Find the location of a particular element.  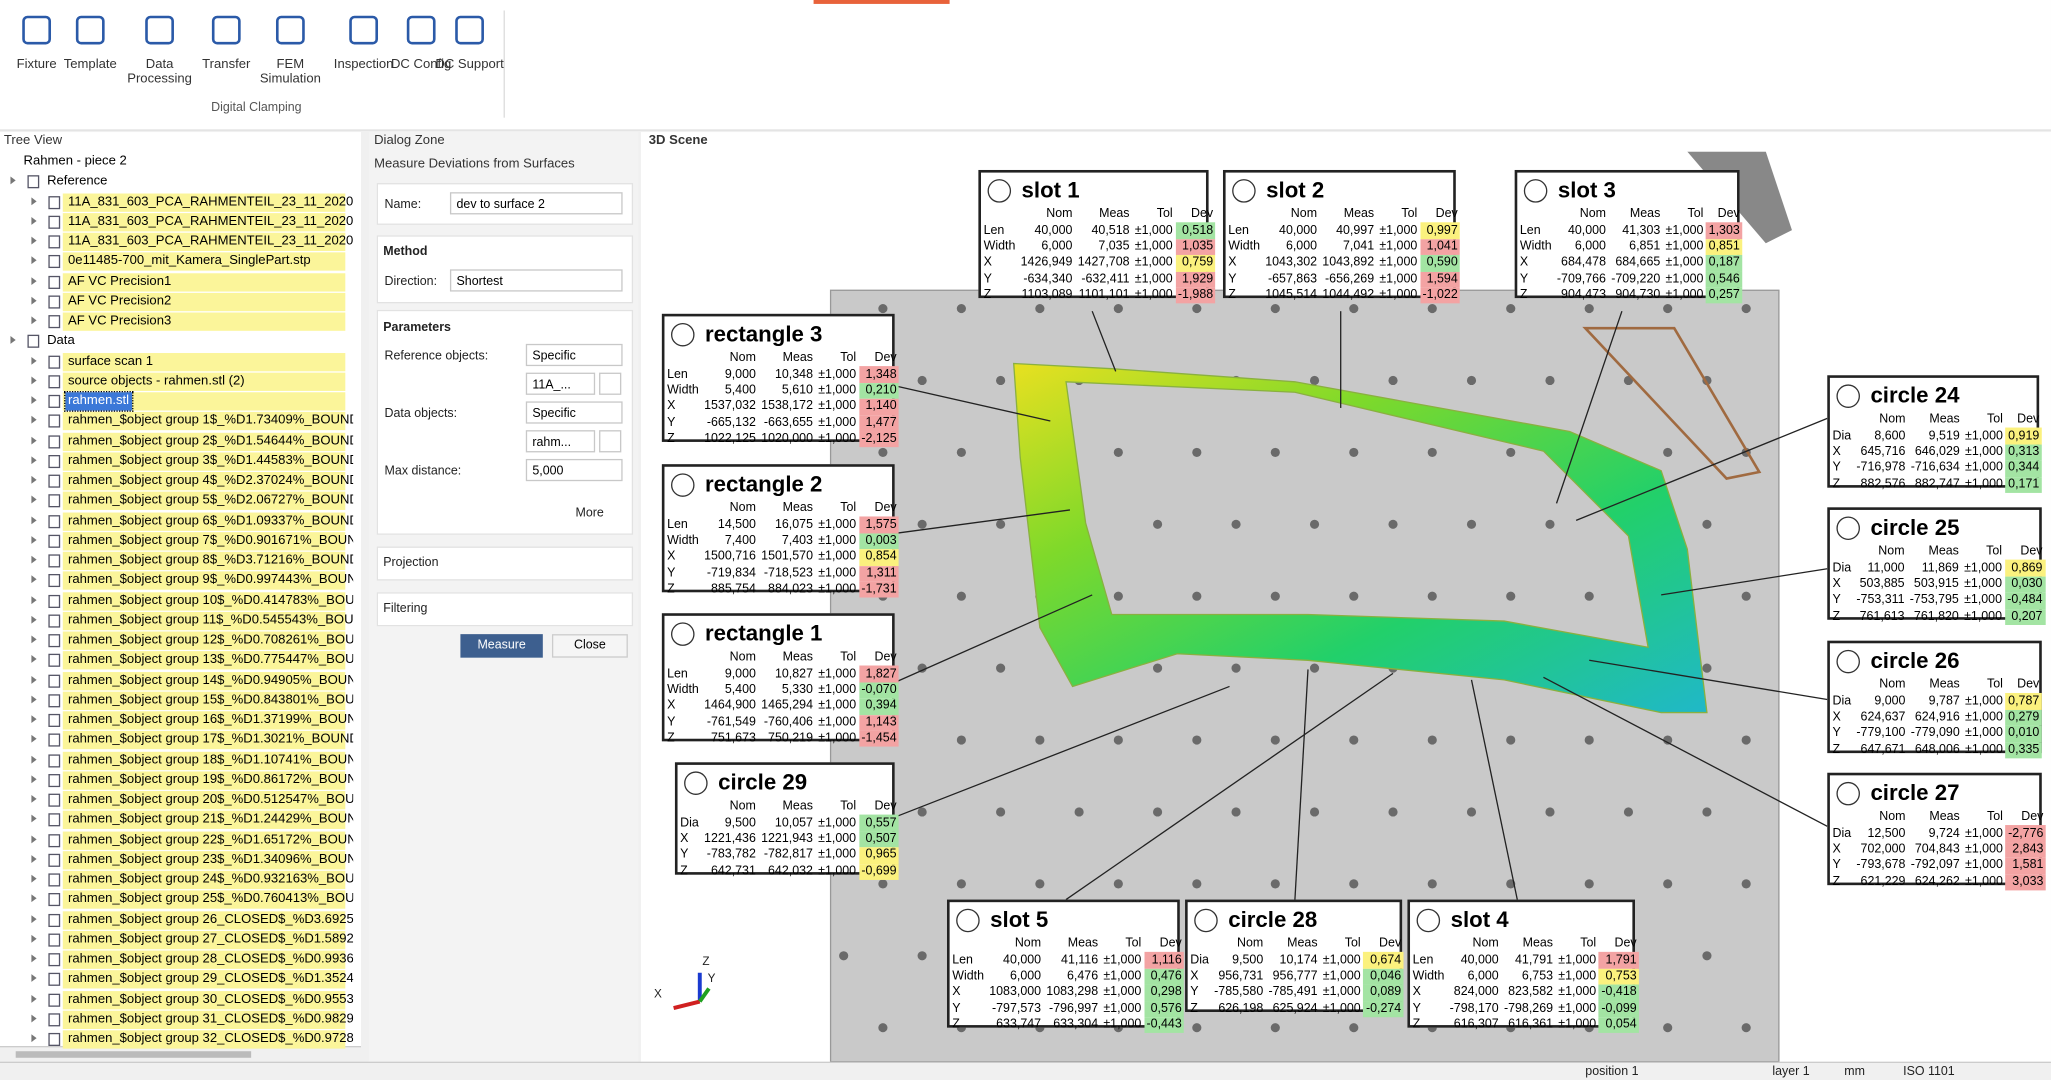

table-row: Z 621,229 624,262 ±1,000 3,033 is located at coordinates (1938, 882).